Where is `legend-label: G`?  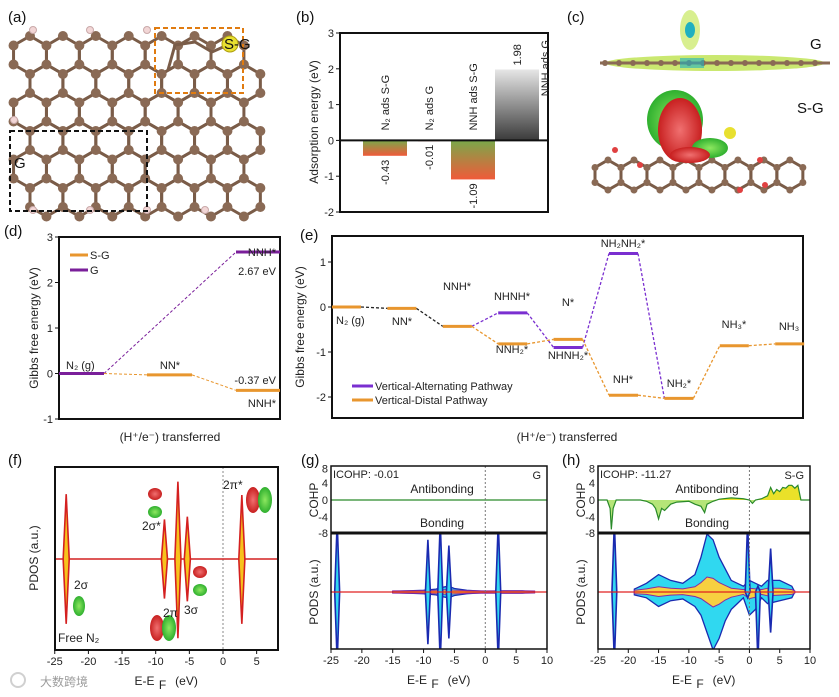 legend-label: G is located at coordinates (94, 271).